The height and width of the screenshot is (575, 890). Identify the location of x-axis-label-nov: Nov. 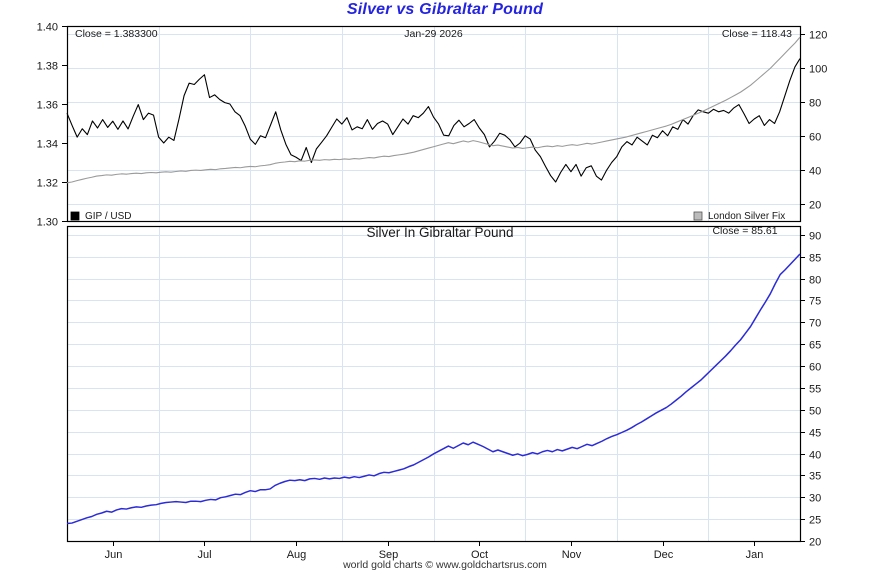
(572, 555).